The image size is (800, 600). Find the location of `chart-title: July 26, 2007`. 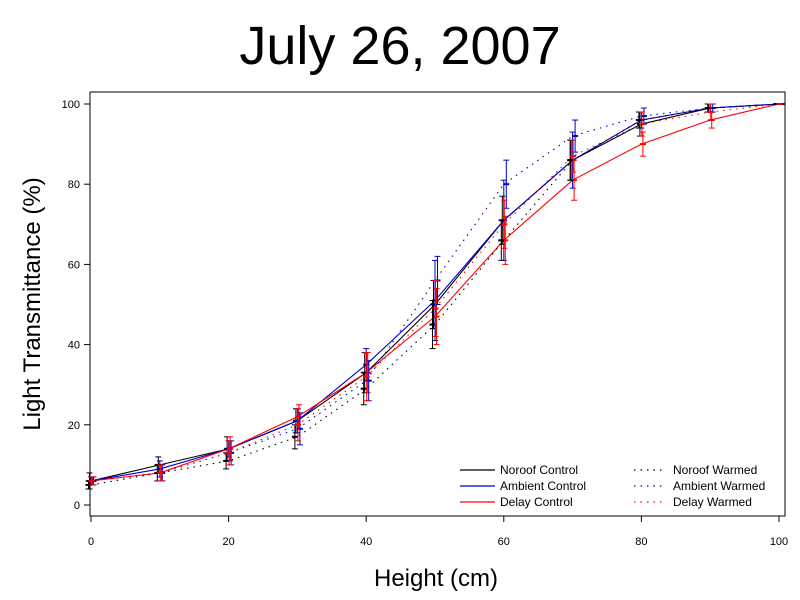

chart-title: July 26, 2007 is located at coordinates (399, 46).